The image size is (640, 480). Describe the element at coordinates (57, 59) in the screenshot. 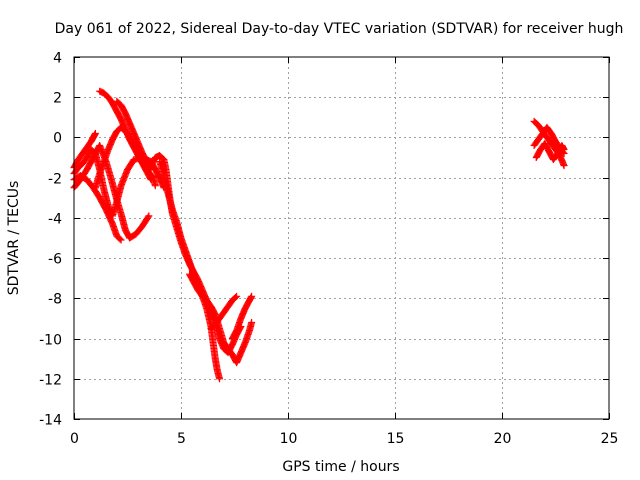

I see `y-tick-label: 4` at that location.